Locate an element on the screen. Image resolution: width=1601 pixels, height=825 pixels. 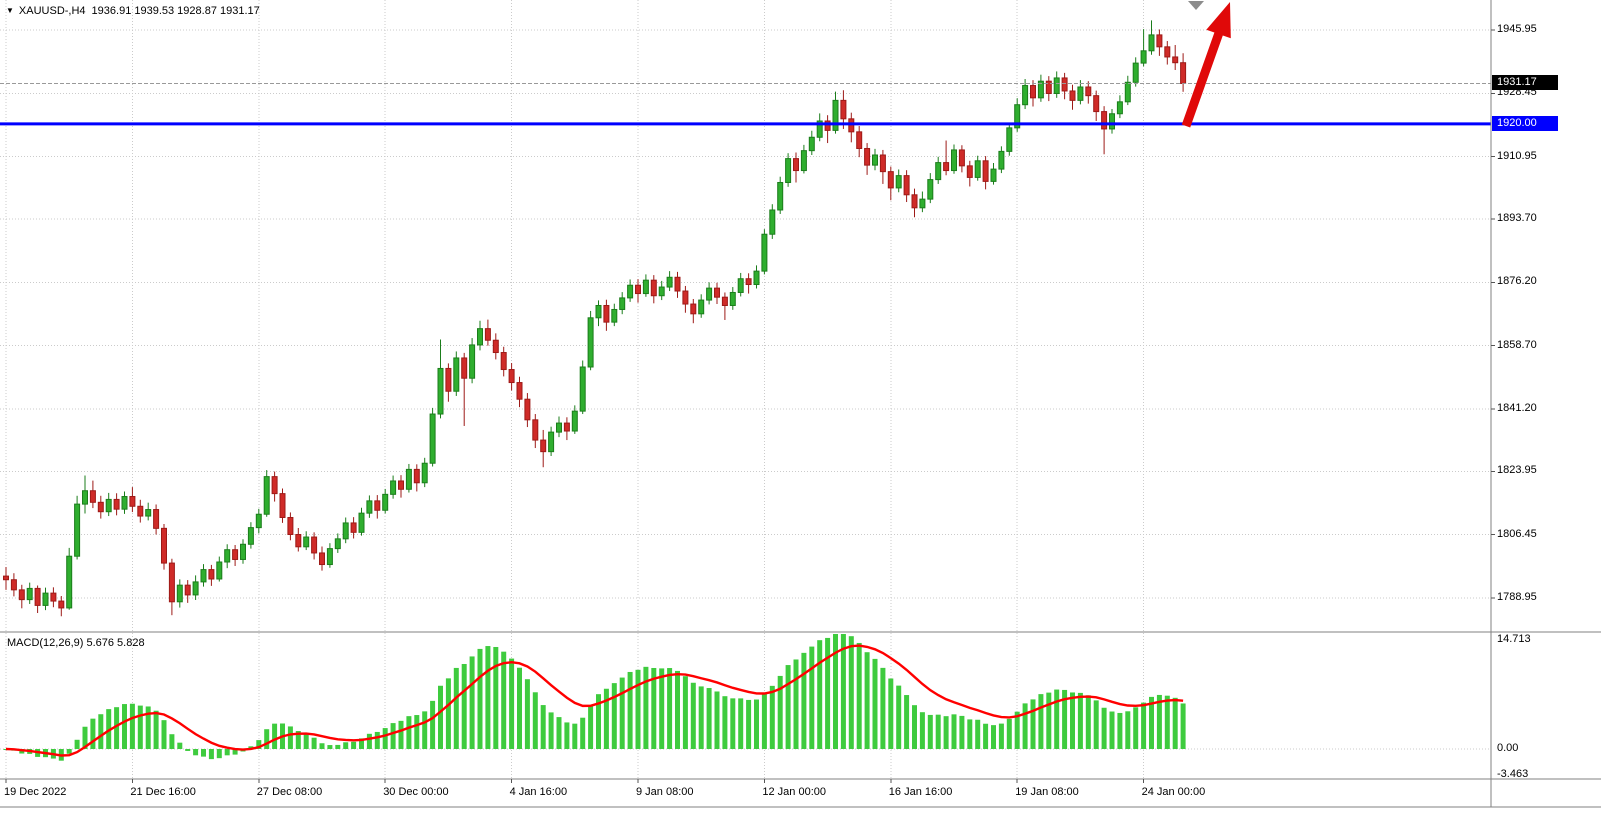
time-axis-label: 30 Dec 00:00 is located at coordinates (416, 792).